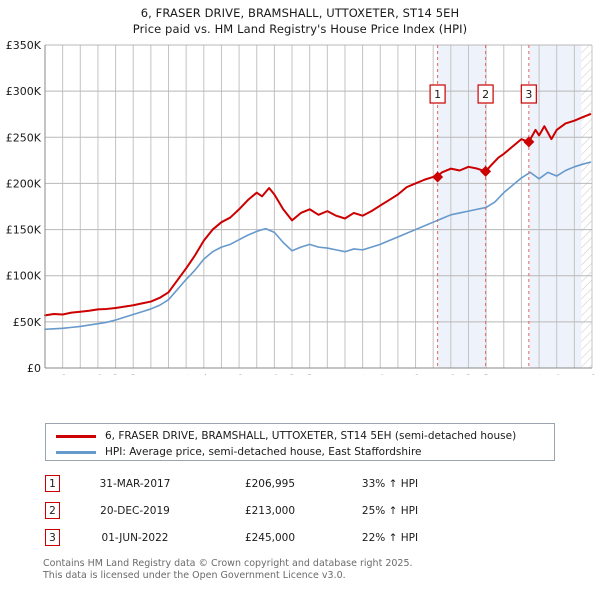 The width and height of the screenshot is (600, 590). What do you see at coordinates (592, 374) in the screenshot?
I see `x-axis-tick-label: 2026` at bounding box center [592, 374].